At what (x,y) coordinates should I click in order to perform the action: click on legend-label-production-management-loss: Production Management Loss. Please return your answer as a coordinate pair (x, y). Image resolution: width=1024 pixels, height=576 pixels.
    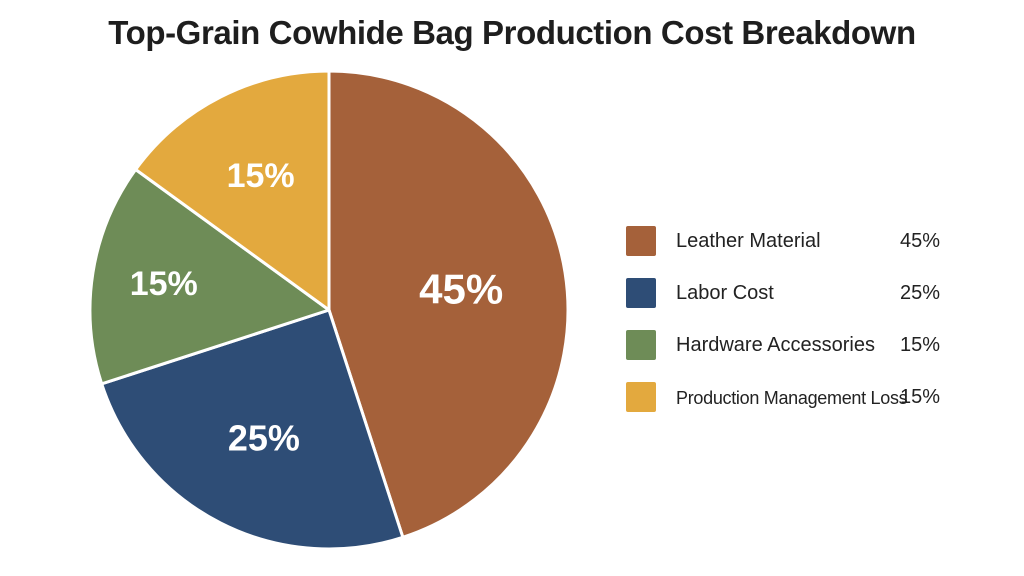
    Looking at the image, I should click on (792, 398).